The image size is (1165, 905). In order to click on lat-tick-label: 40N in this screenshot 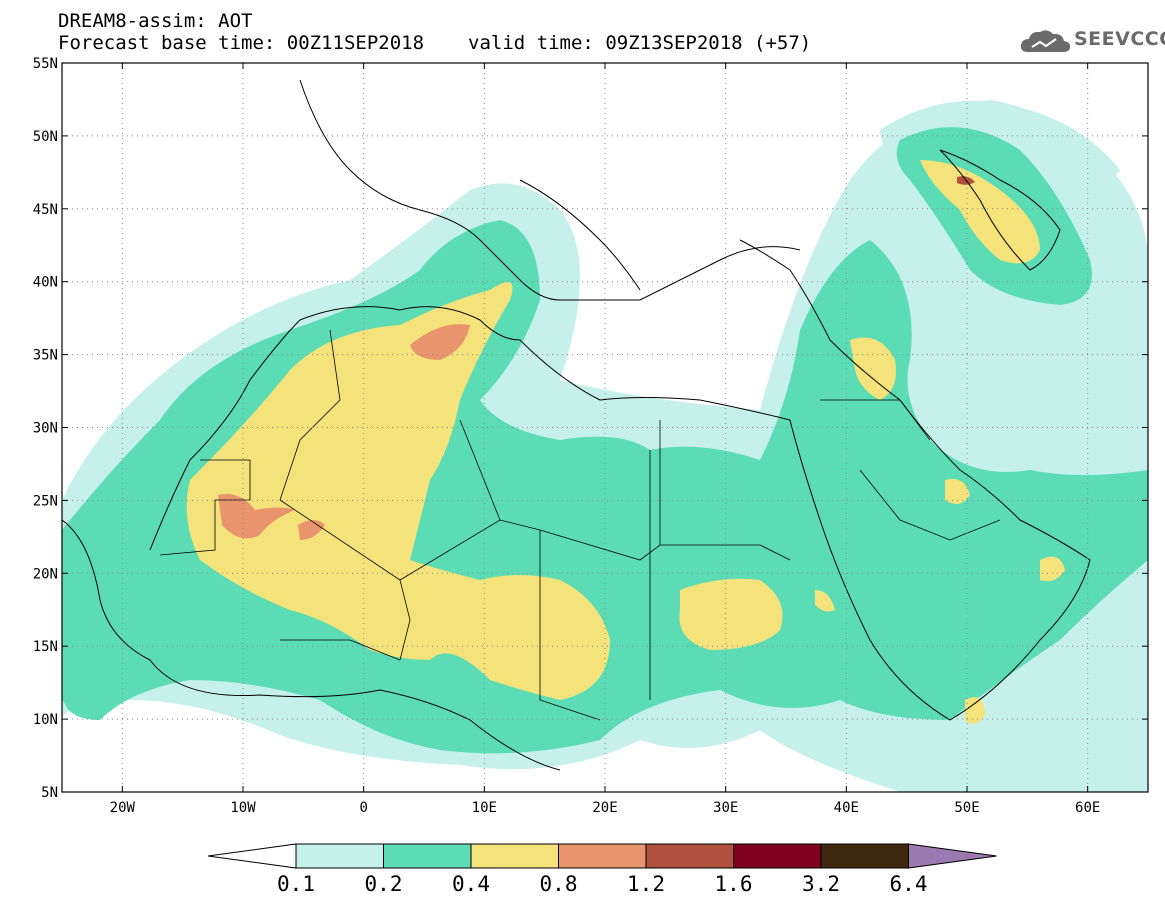, I will do `click(45, 283)`.